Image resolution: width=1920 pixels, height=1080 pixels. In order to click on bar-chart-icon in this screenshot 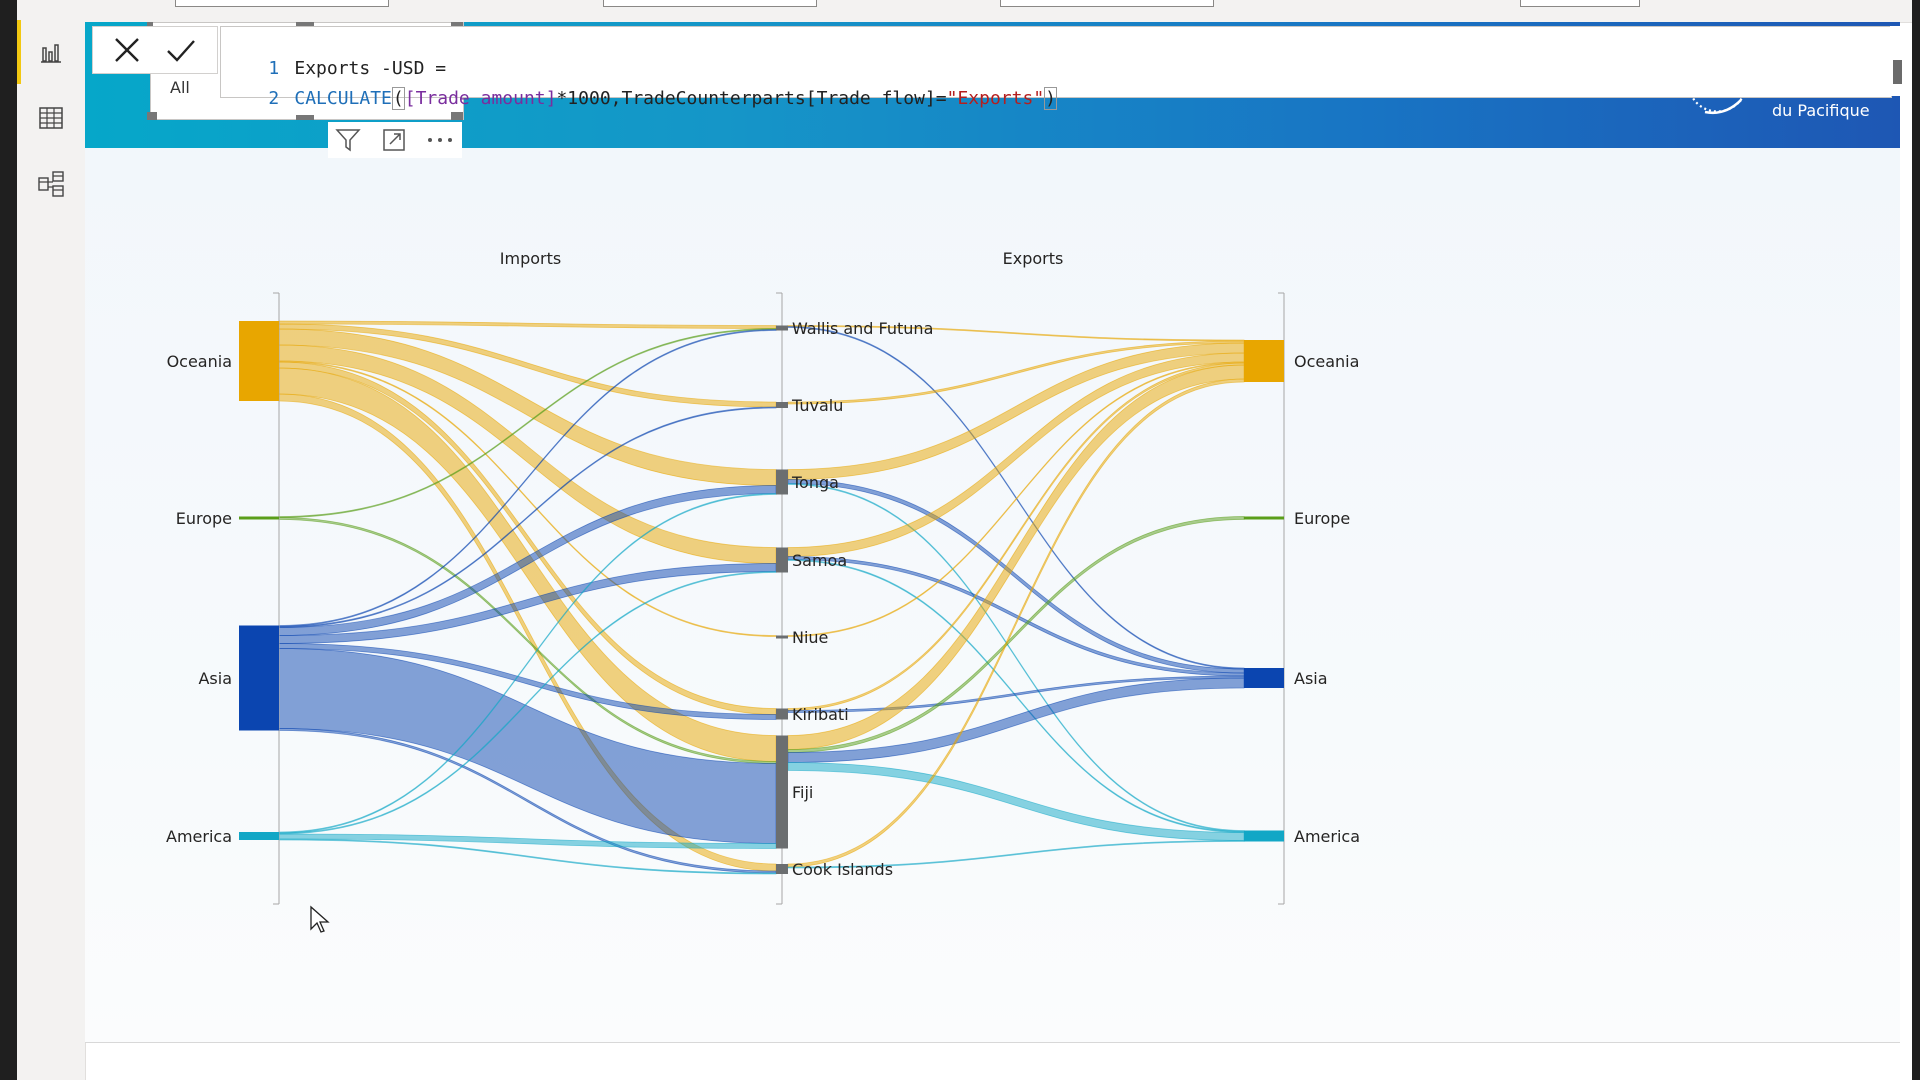, I will do `click(51, 53)`.